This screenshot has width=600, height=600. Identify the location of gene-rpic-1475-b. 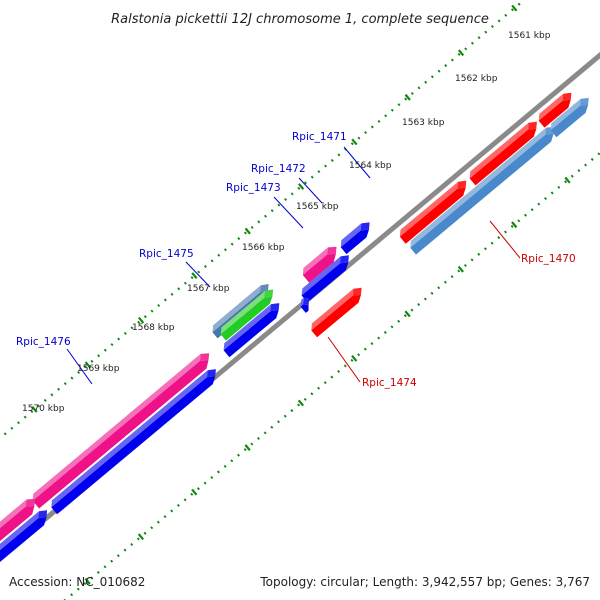
(247, 315).